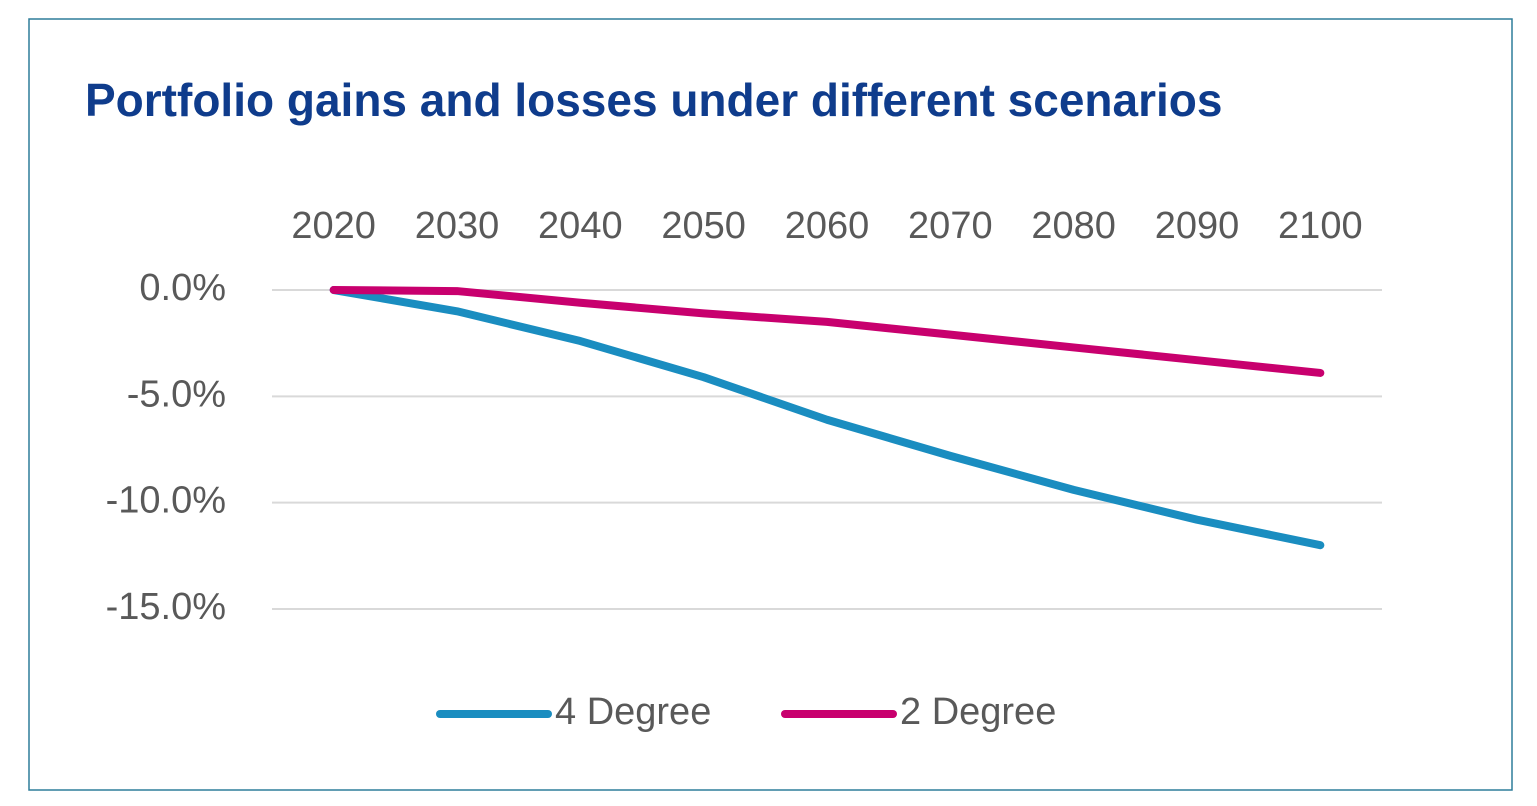  Describe the element at coordinates (580, 226) in the screenshot. I see `x-tick-label: 2040` at that location.